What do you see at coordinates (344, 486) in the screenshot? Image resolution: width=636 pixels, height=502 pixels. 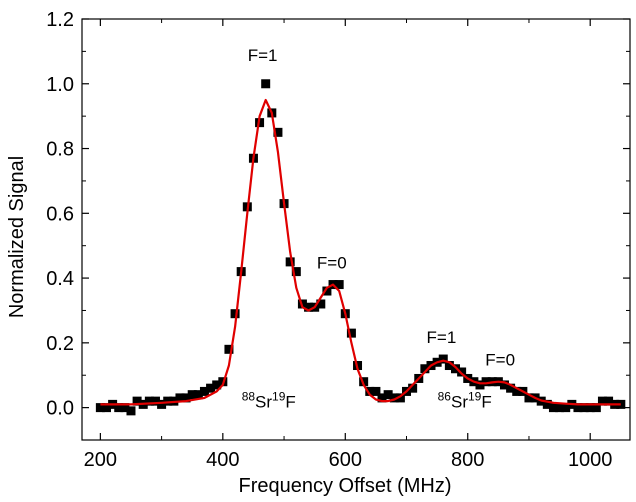 I see `x-axis-label: Frequency Offset (MHz)` at bounding box center [344, 486].